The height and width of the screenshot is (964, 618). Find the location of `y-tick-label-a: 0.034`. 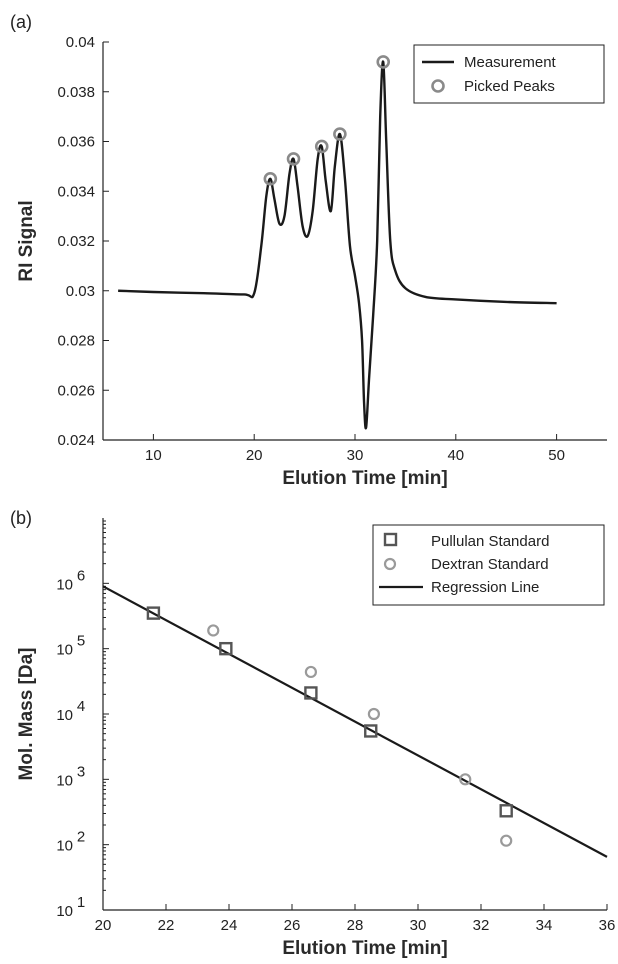

y-tick-label-a: 0.034 is located at coordinates (76, 191).